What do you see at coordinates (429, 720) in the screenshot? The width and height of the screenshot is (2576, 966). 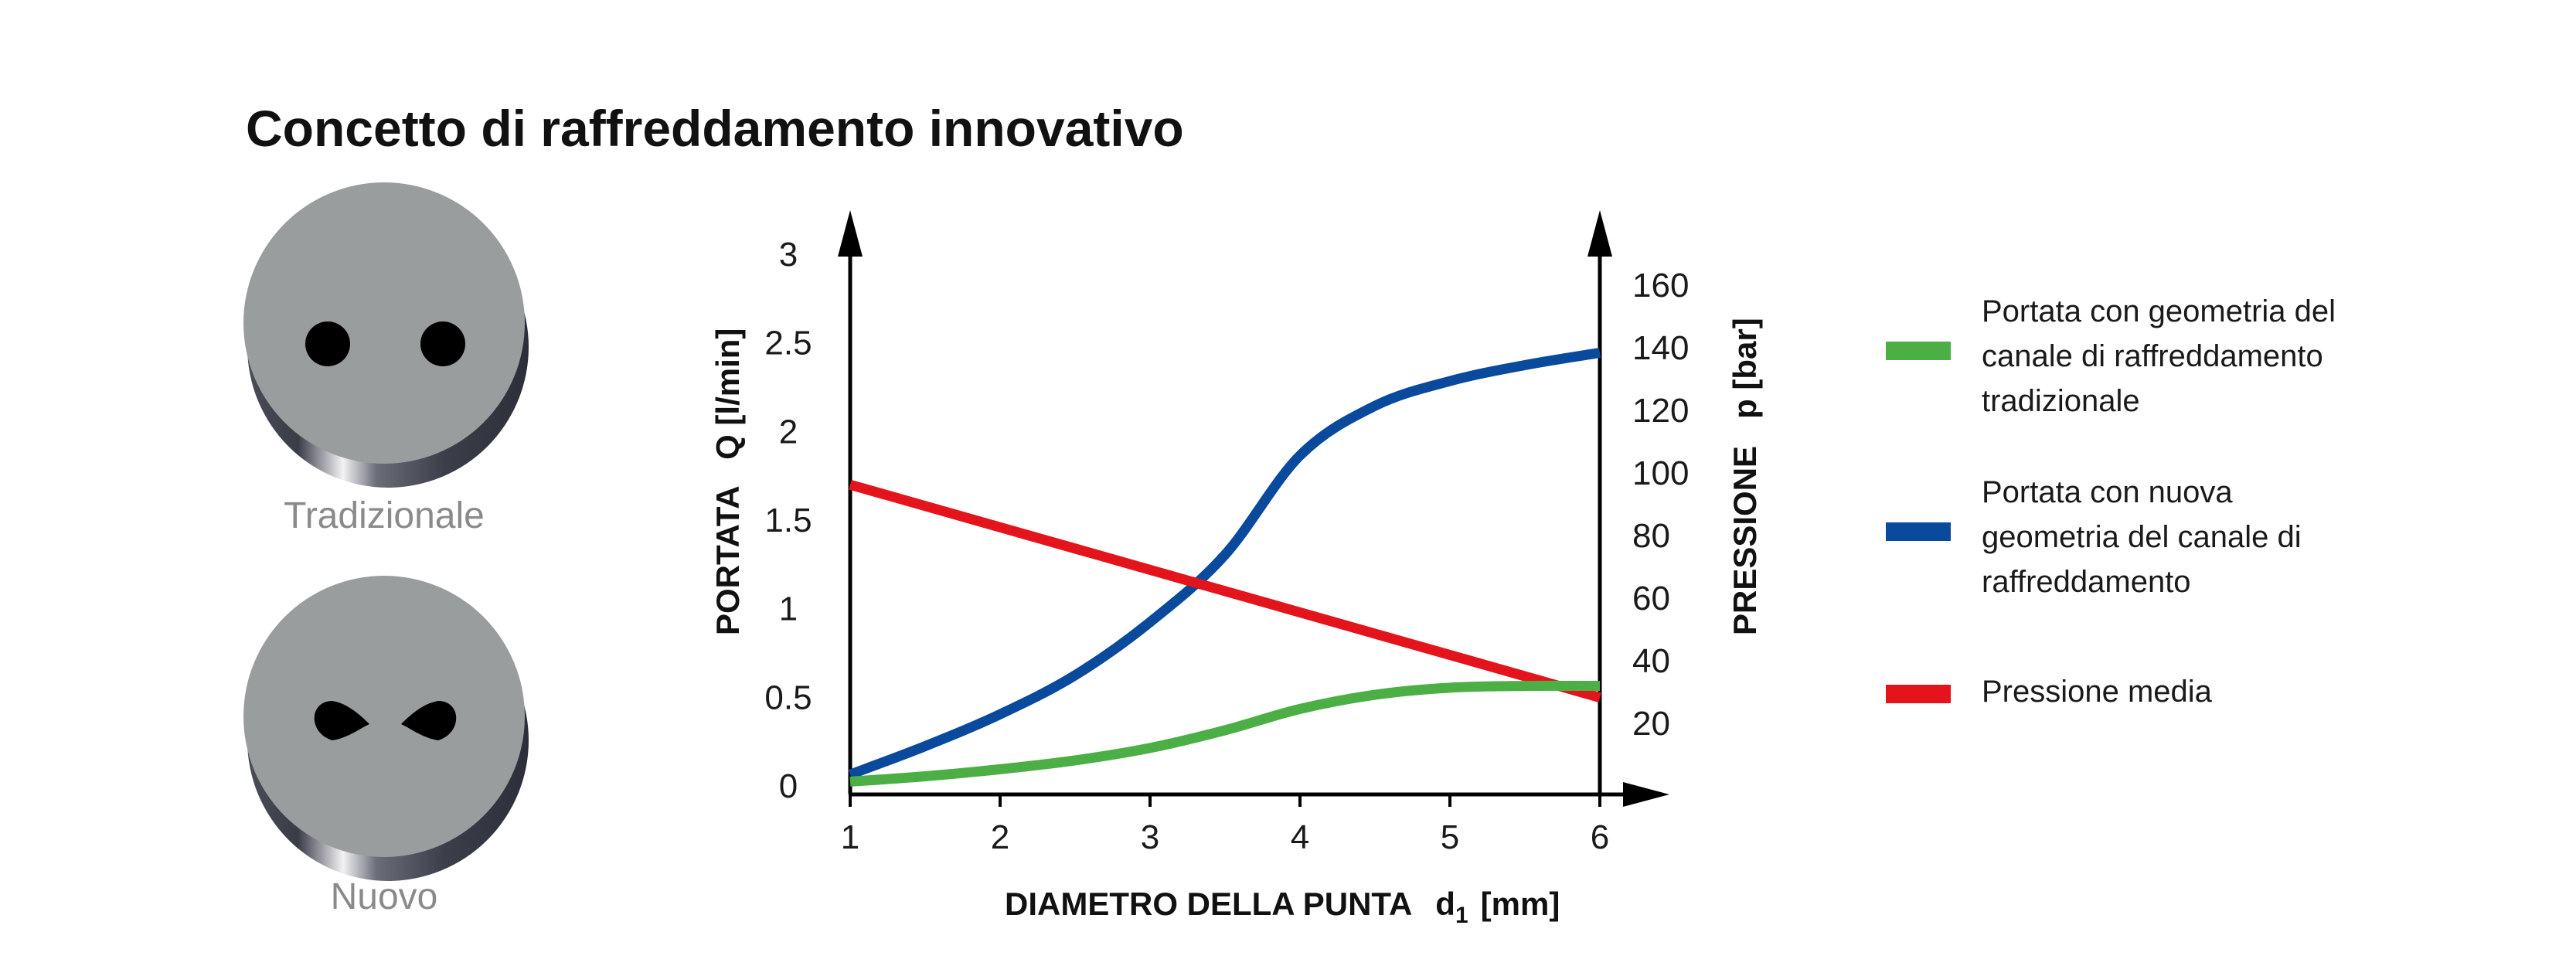 I see `shaped-channel-right` at bounding box center [429, 720].